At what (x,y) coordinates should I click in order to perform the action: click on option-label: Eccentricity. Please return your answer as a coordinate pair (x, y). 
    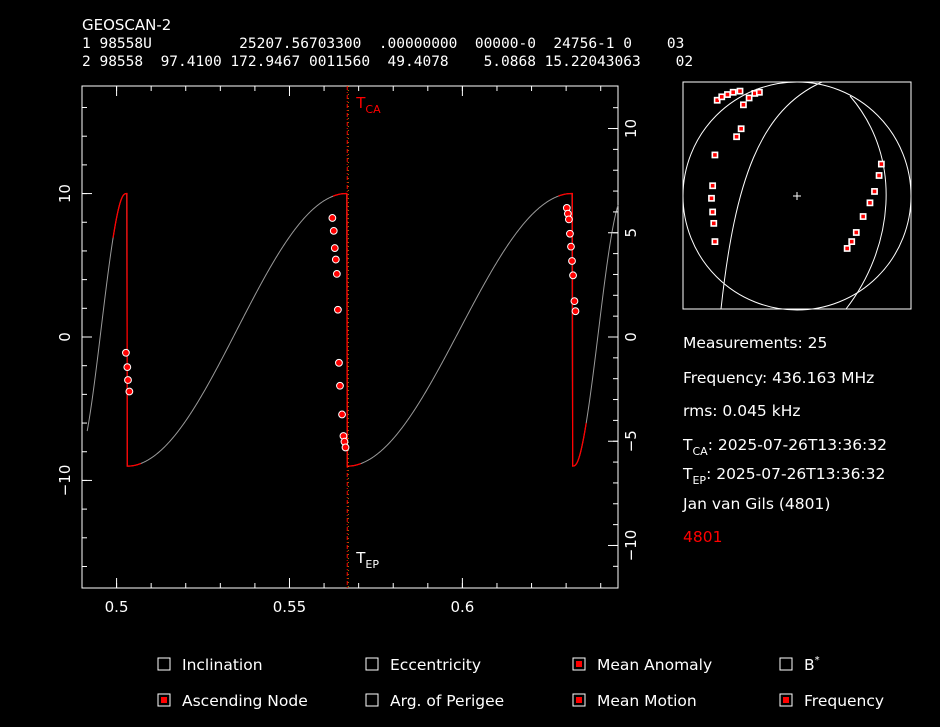
    Looking at the image, I should click on (435, 665).